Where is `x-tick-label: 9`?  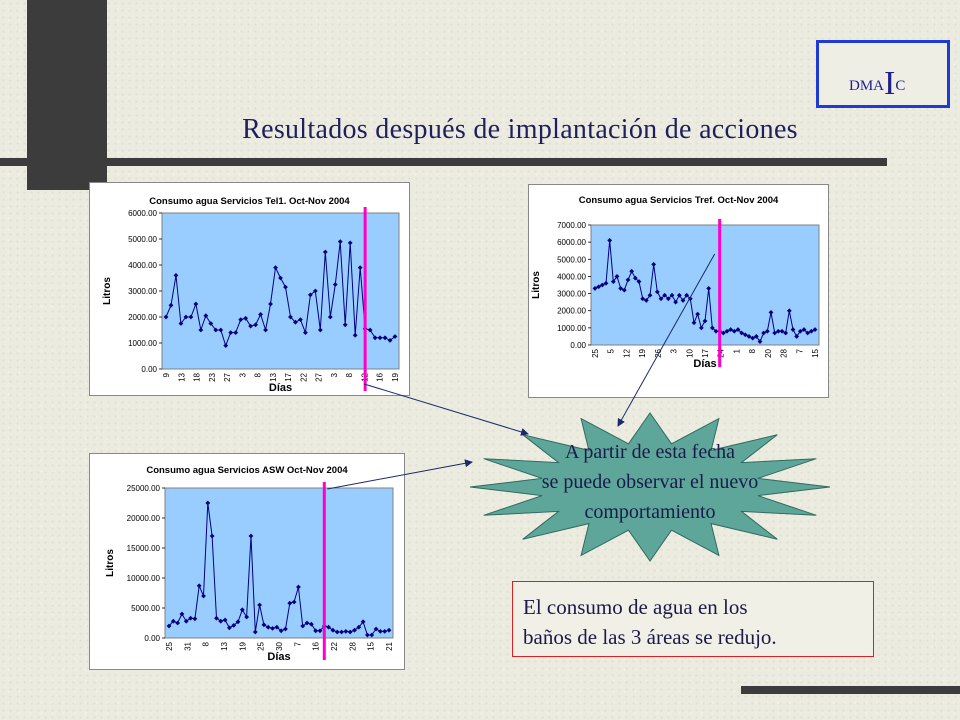
x-tick-label: 9 is located at coordinates (166, 374).